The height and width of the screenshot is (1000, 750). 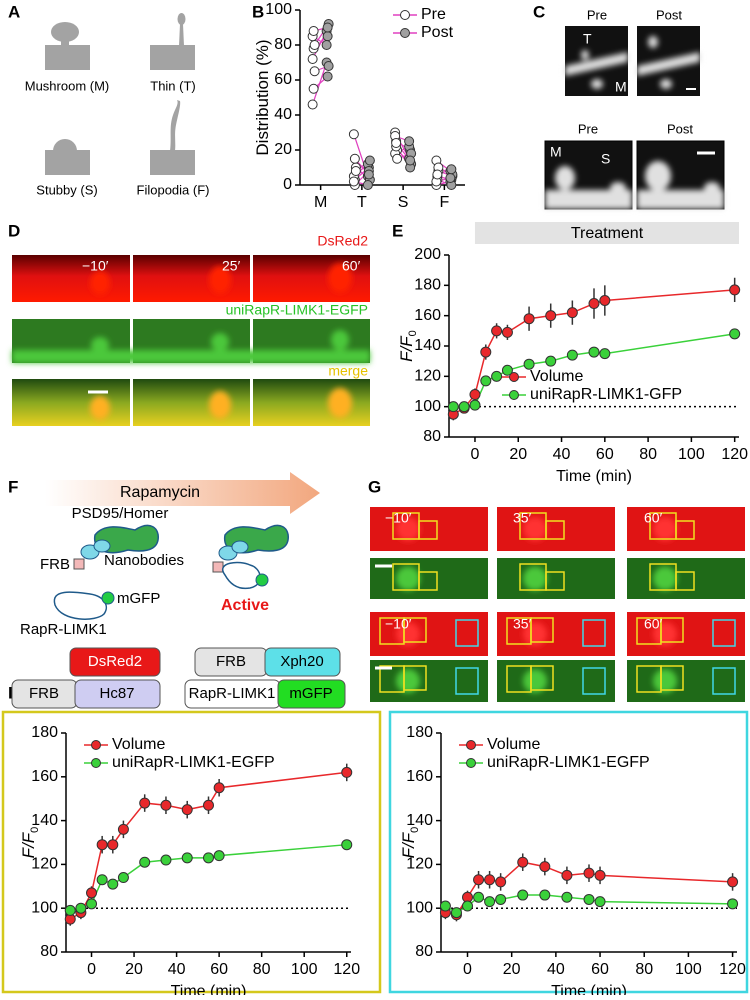 What do you see at coordinates (191, 852) in the screenshot?
I see `panel-frame` at bounding box center [191, 852].